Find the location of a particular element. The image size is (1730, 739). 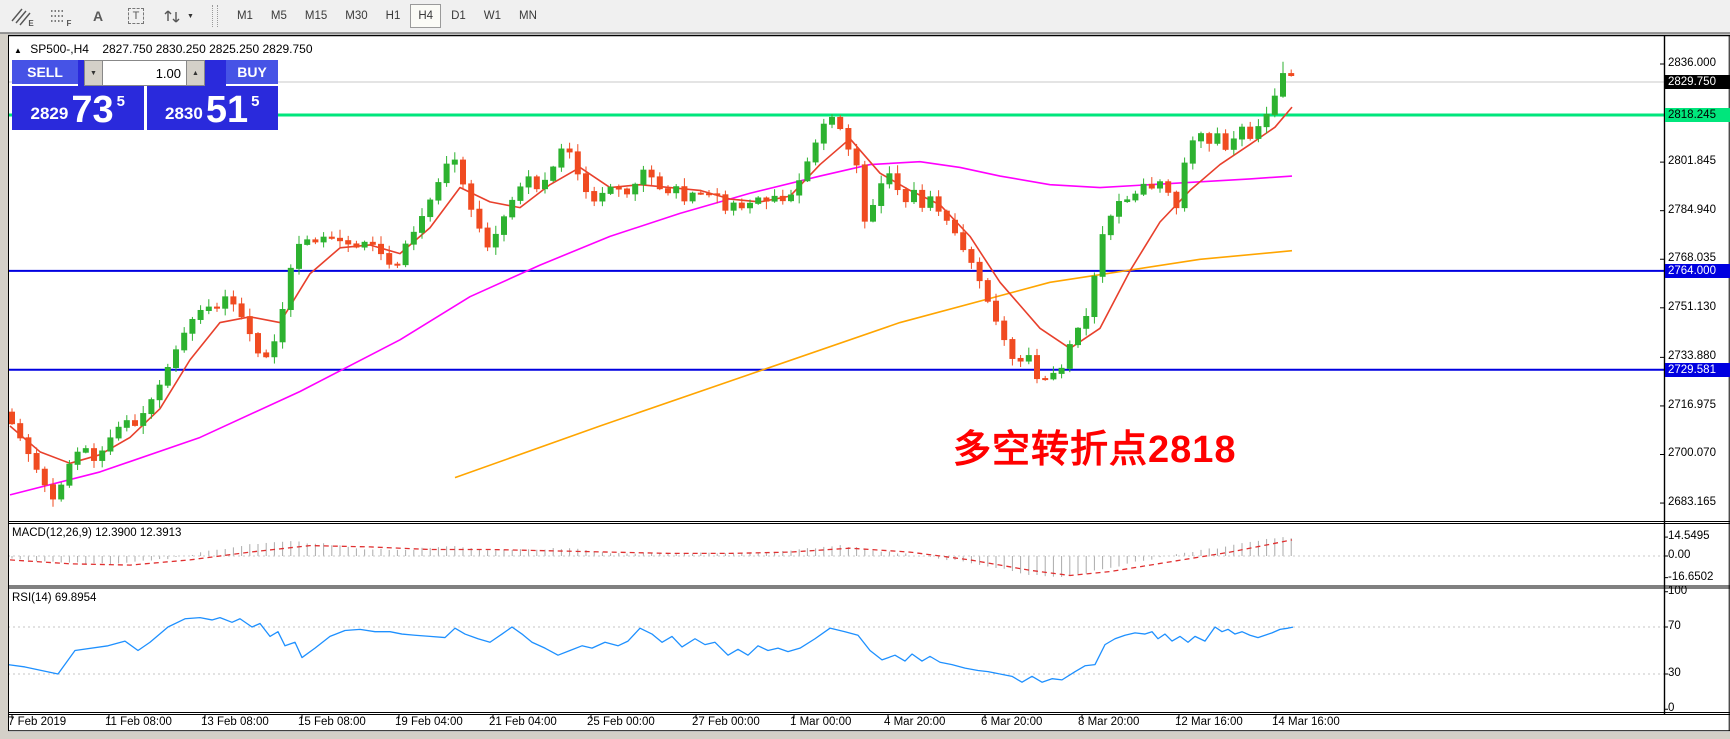

timeframe-button-M15: M15 is located at coordinates (316, 16).